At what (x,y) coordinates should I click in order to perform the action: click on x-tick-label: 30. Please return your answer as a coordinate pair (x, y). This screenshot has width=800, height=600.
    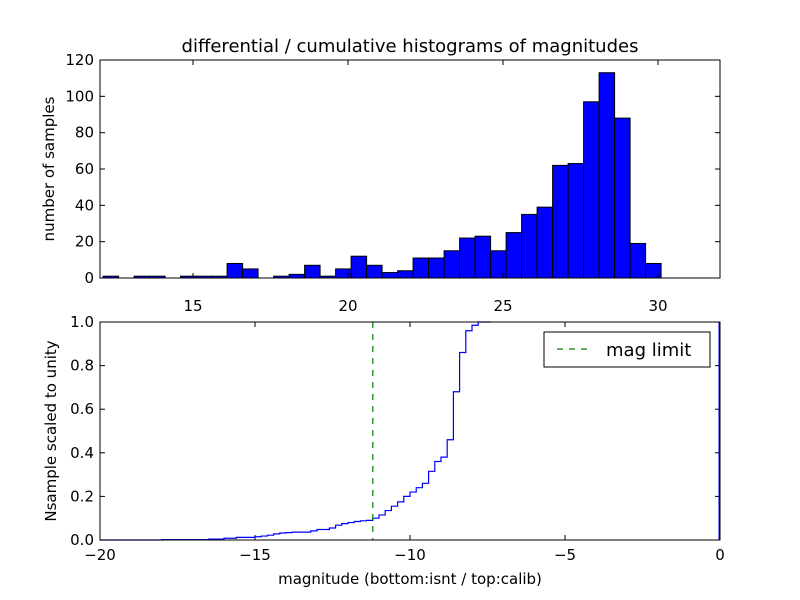
    Looking at the image, I should click on (657, 306).